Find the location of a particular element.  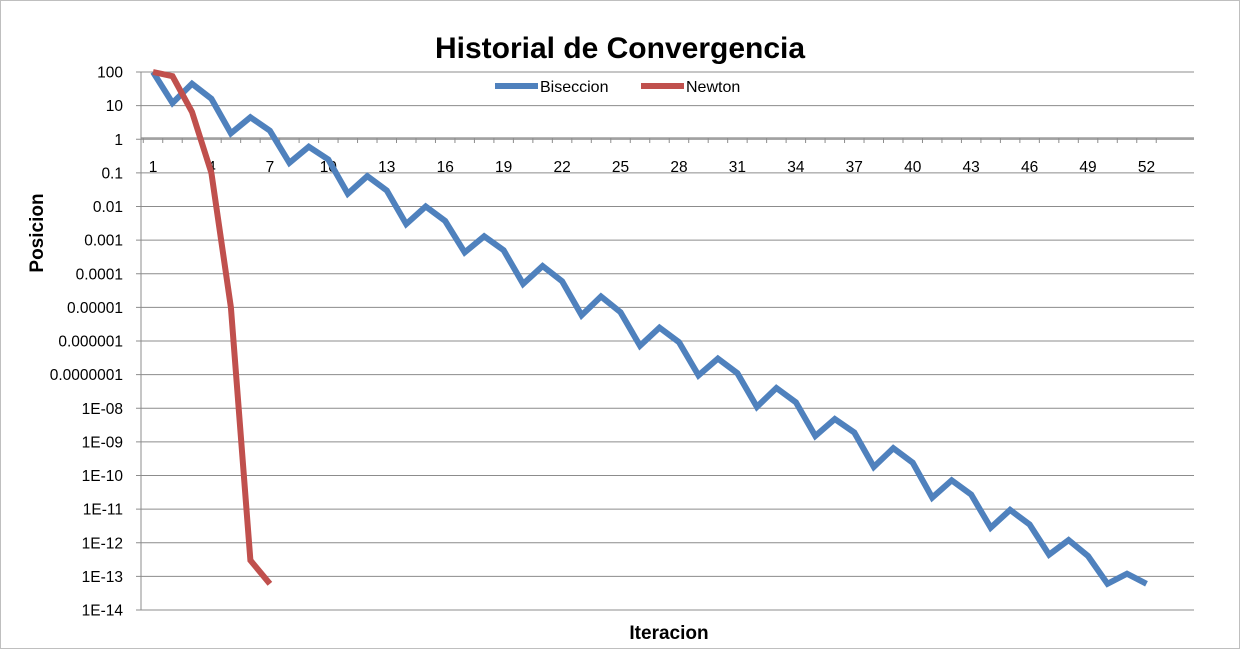

x-tick-label: 22 is located at coordinates (561, 167).